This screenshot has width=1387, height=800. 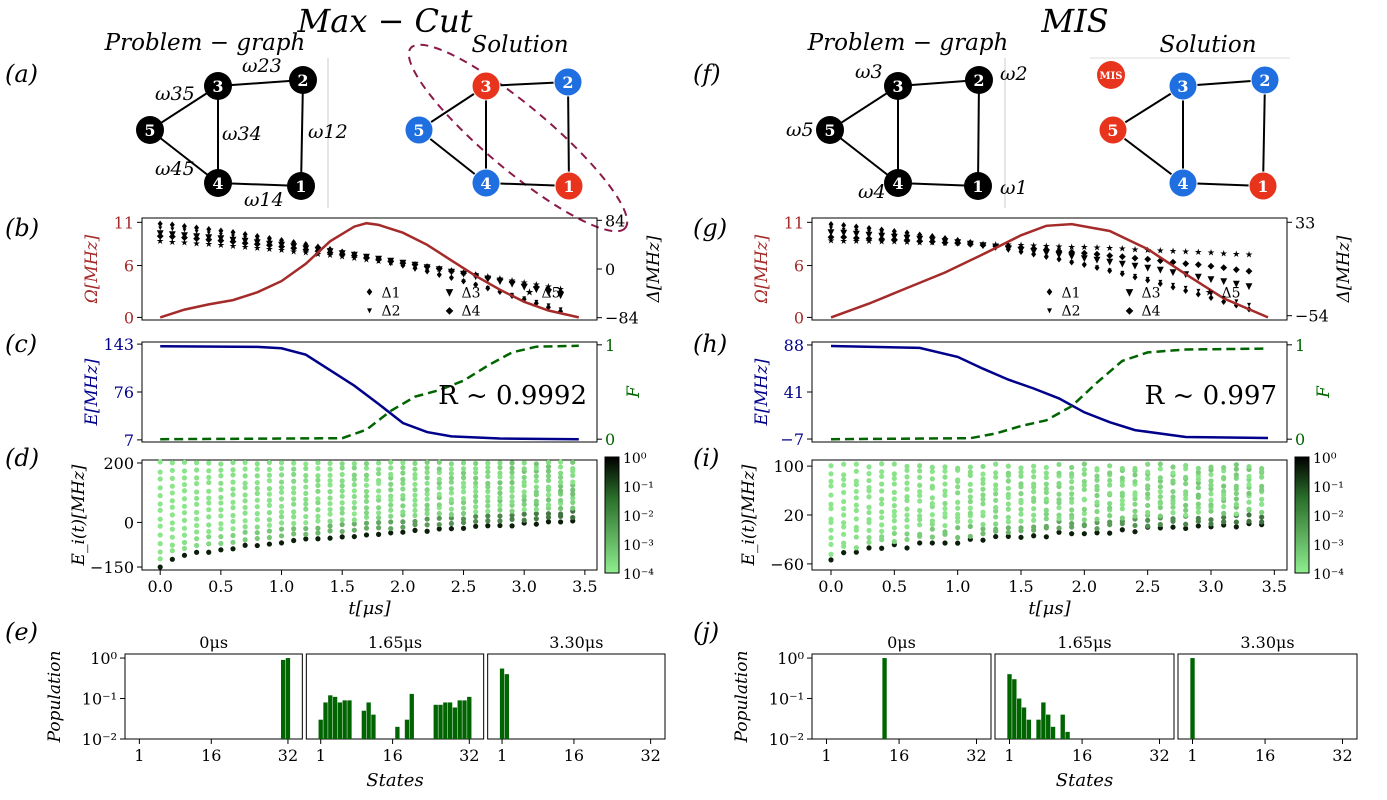 I want to click on detuning-tick-label: 0, so click(x=610, y=269).